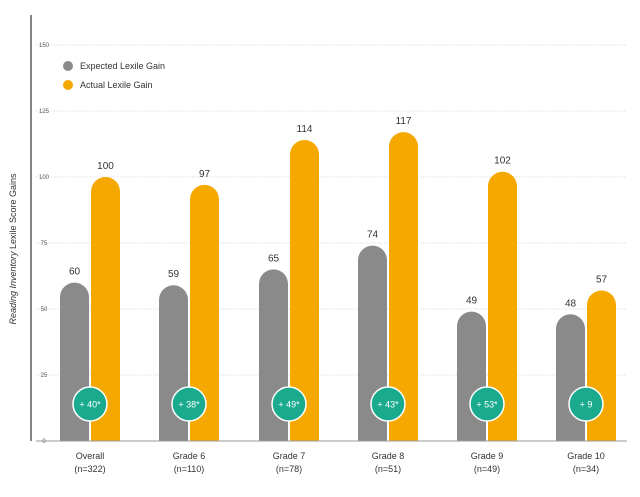 The width and height of the screenshot is (640, 497). Describe the element at coordinates (487, 469) in the screenshot. I see `x-category-n-label: (n=49)` at that location.